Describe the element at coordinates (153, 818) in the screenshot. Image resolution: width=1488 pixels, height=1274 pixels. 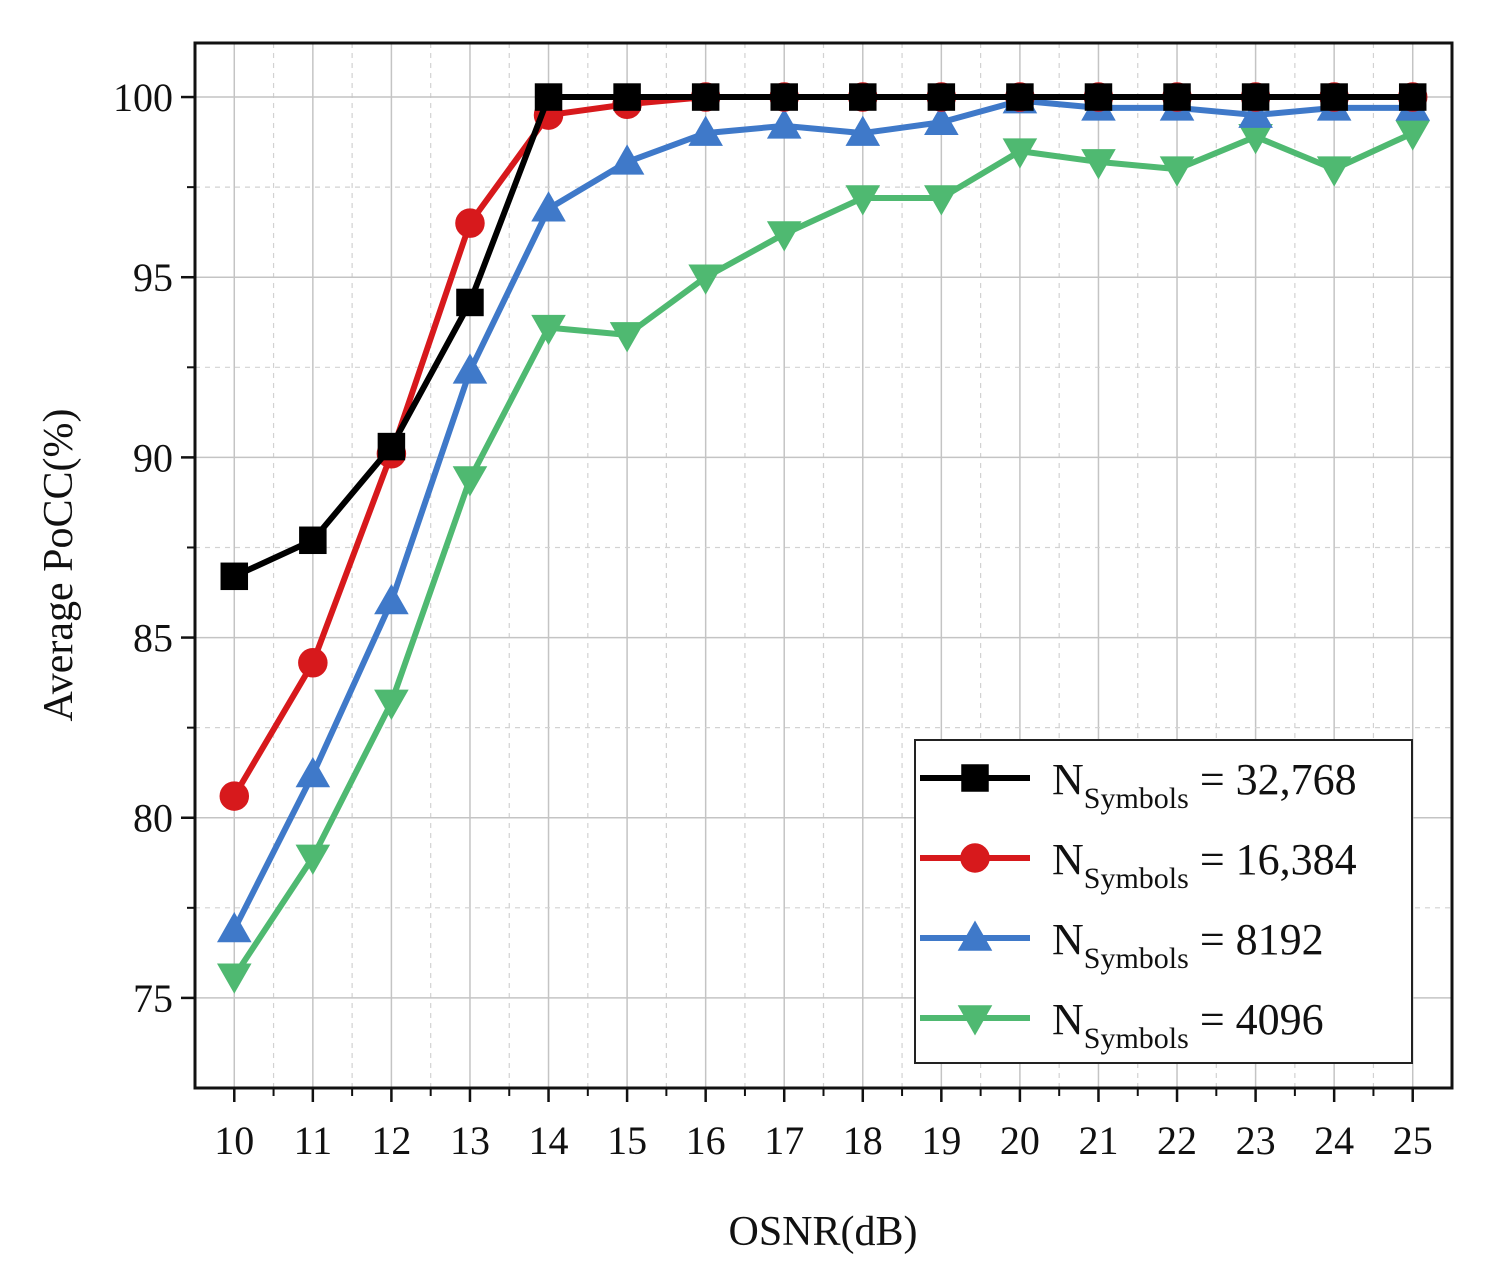
I see `y-tick-label: 80` at that location.